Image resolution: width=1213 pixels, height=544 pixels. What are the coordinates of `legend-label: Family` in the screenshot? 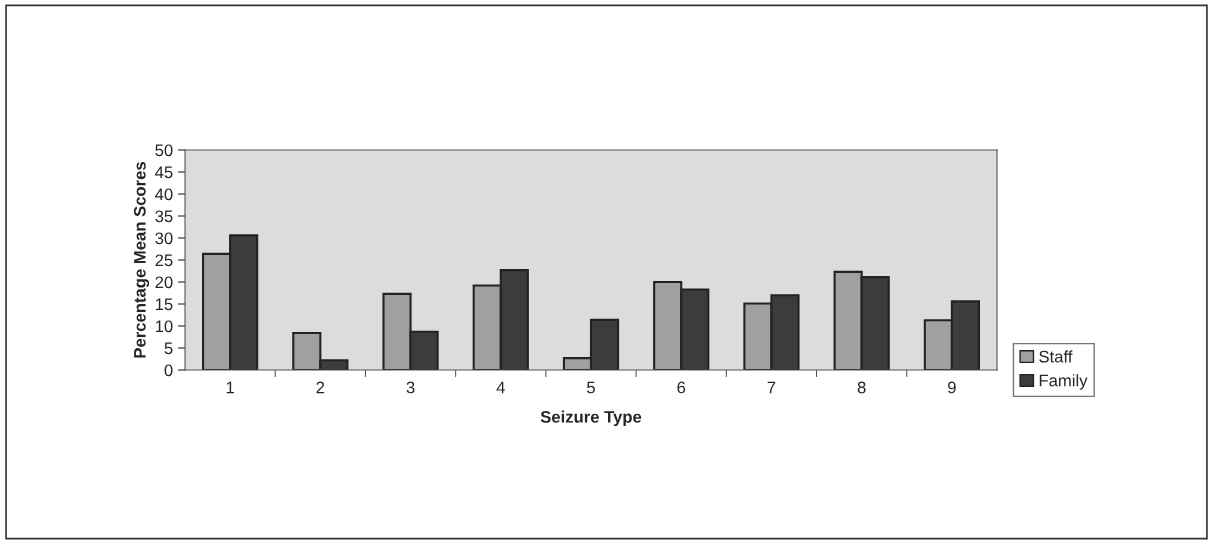 It's located at (1063, 382).